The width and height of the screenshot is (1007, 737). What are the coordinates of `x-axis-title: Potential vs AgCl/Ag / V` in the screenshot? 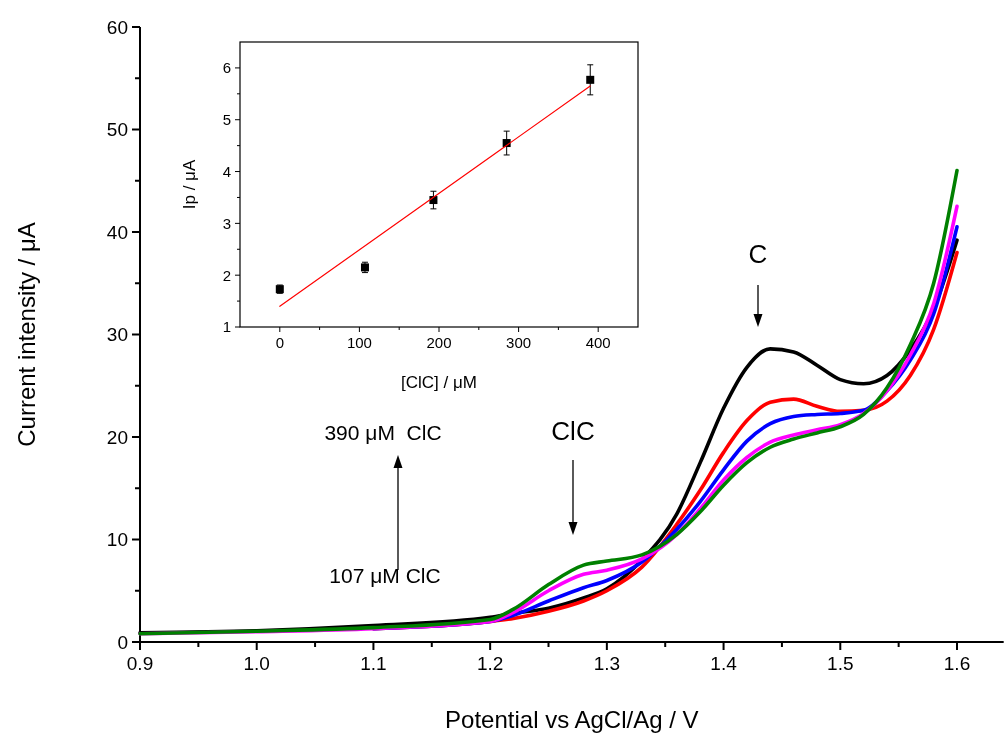 It's located at (572, 719).